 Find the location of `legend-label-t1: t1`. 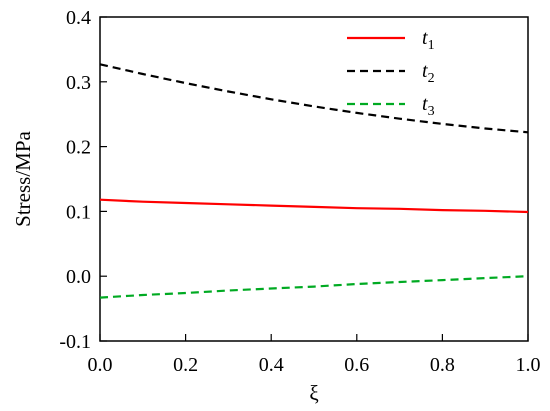

legend-label-t1: t1 is located at coordinates (428, 40).